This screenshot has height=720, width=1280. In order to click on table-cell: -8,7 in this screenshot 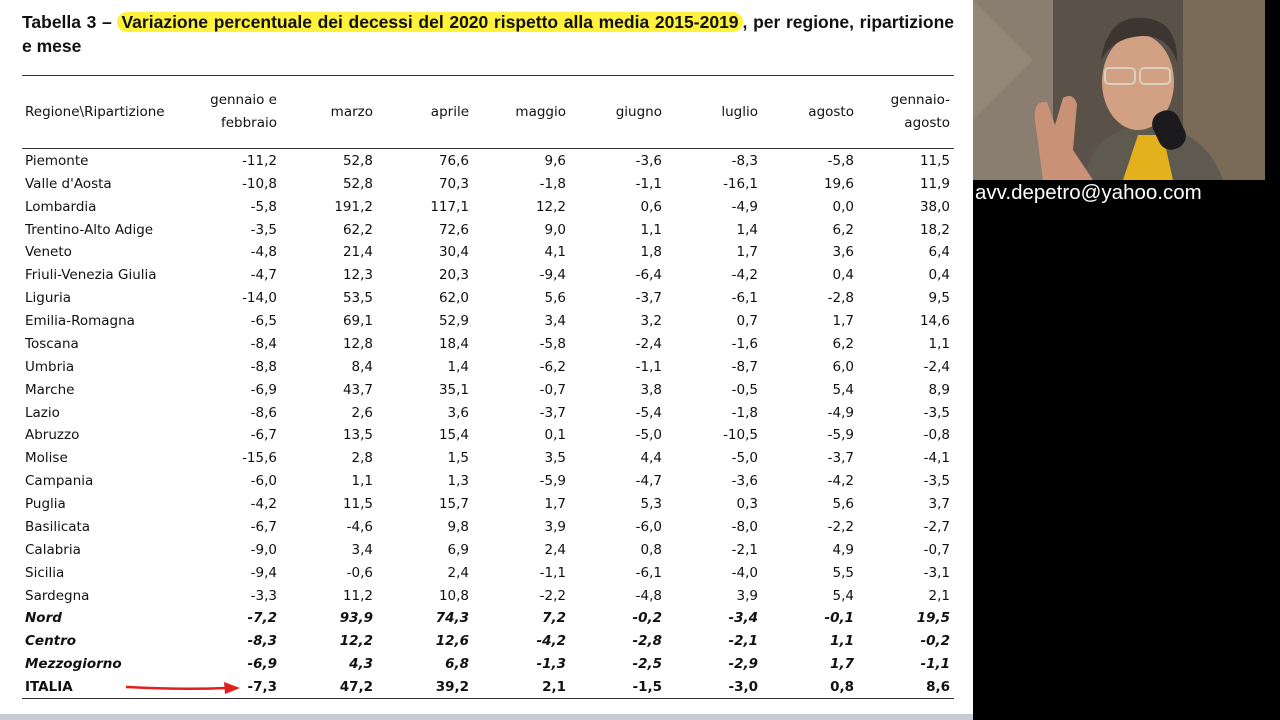, I will do `click(744, 366)`.